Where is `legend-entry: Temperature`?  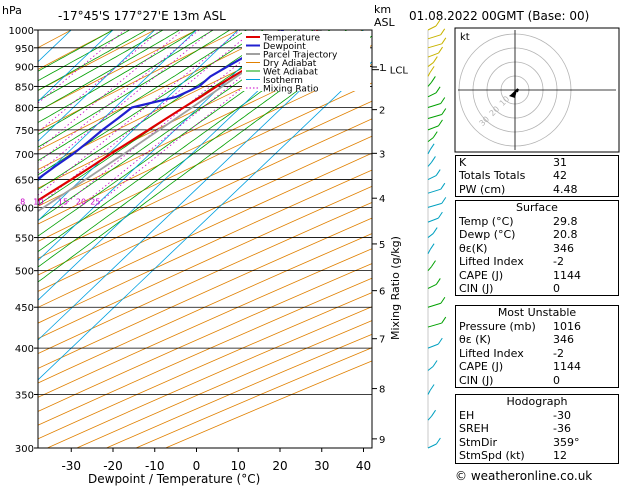 legend-entry: Temperature is located at coordinates (291, 39).